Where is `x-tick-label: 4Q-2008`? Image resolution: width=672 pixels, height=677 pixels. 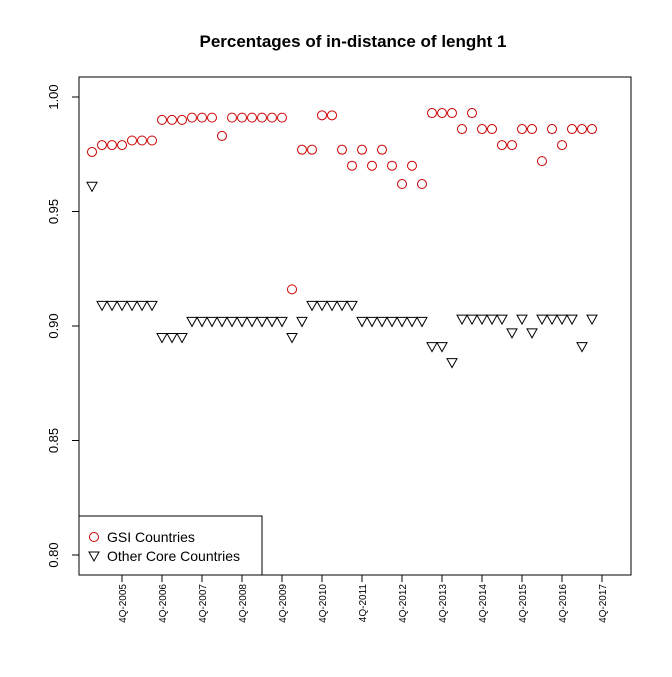
x-tick-label: 4Q-2008 is located at coordinates (243, 603).